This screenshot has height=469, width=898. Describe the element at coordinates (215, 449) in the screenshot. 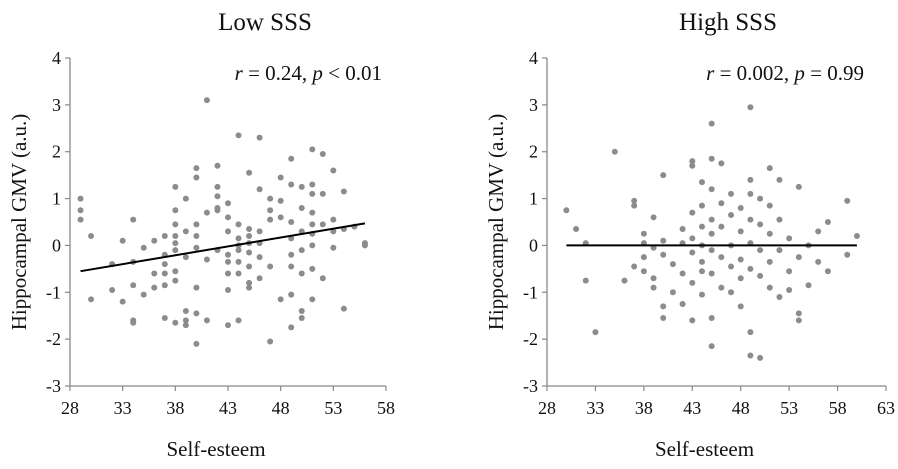

I see `x-axis-label: Self-esteem` at that location.